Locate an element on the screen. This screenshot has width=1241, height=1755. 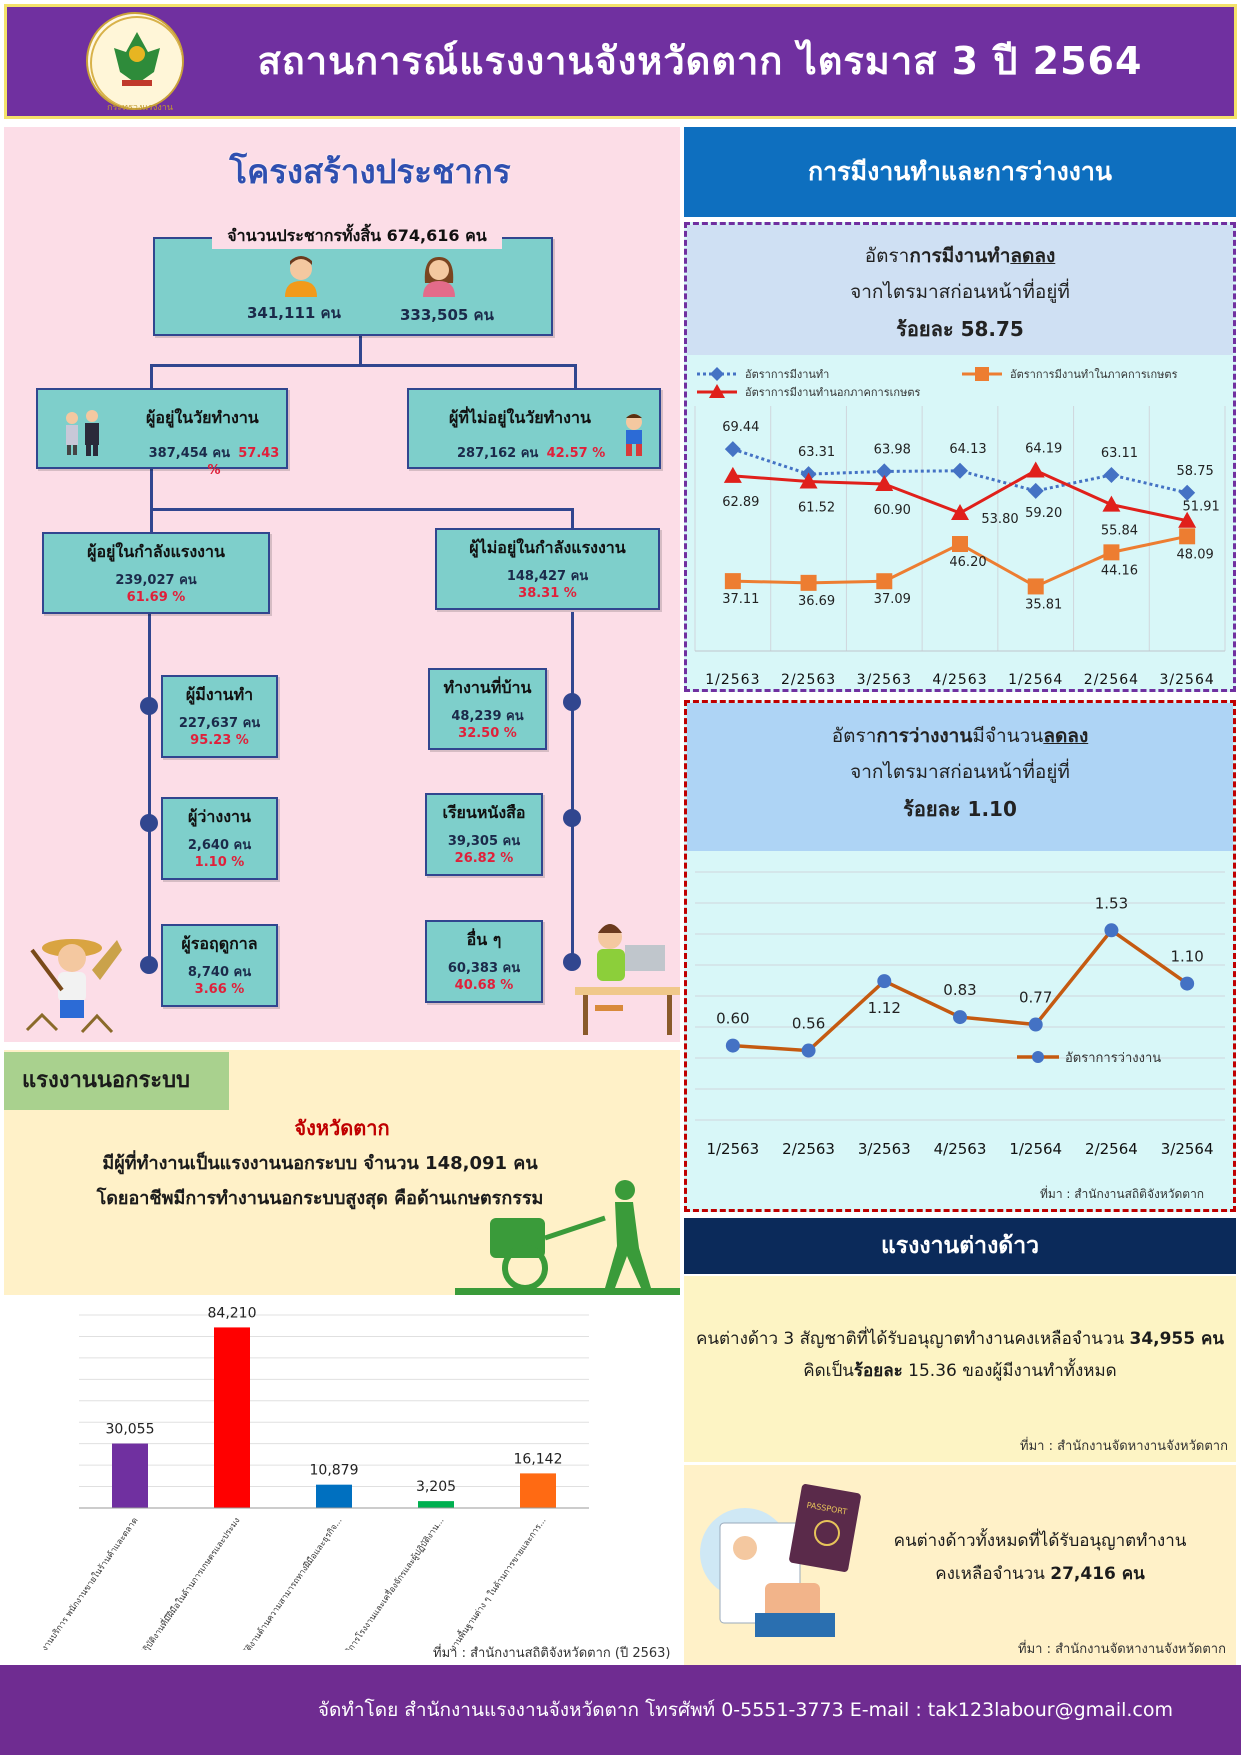
bar-value-label: 3,205 is located at coordinates (436, 1487).